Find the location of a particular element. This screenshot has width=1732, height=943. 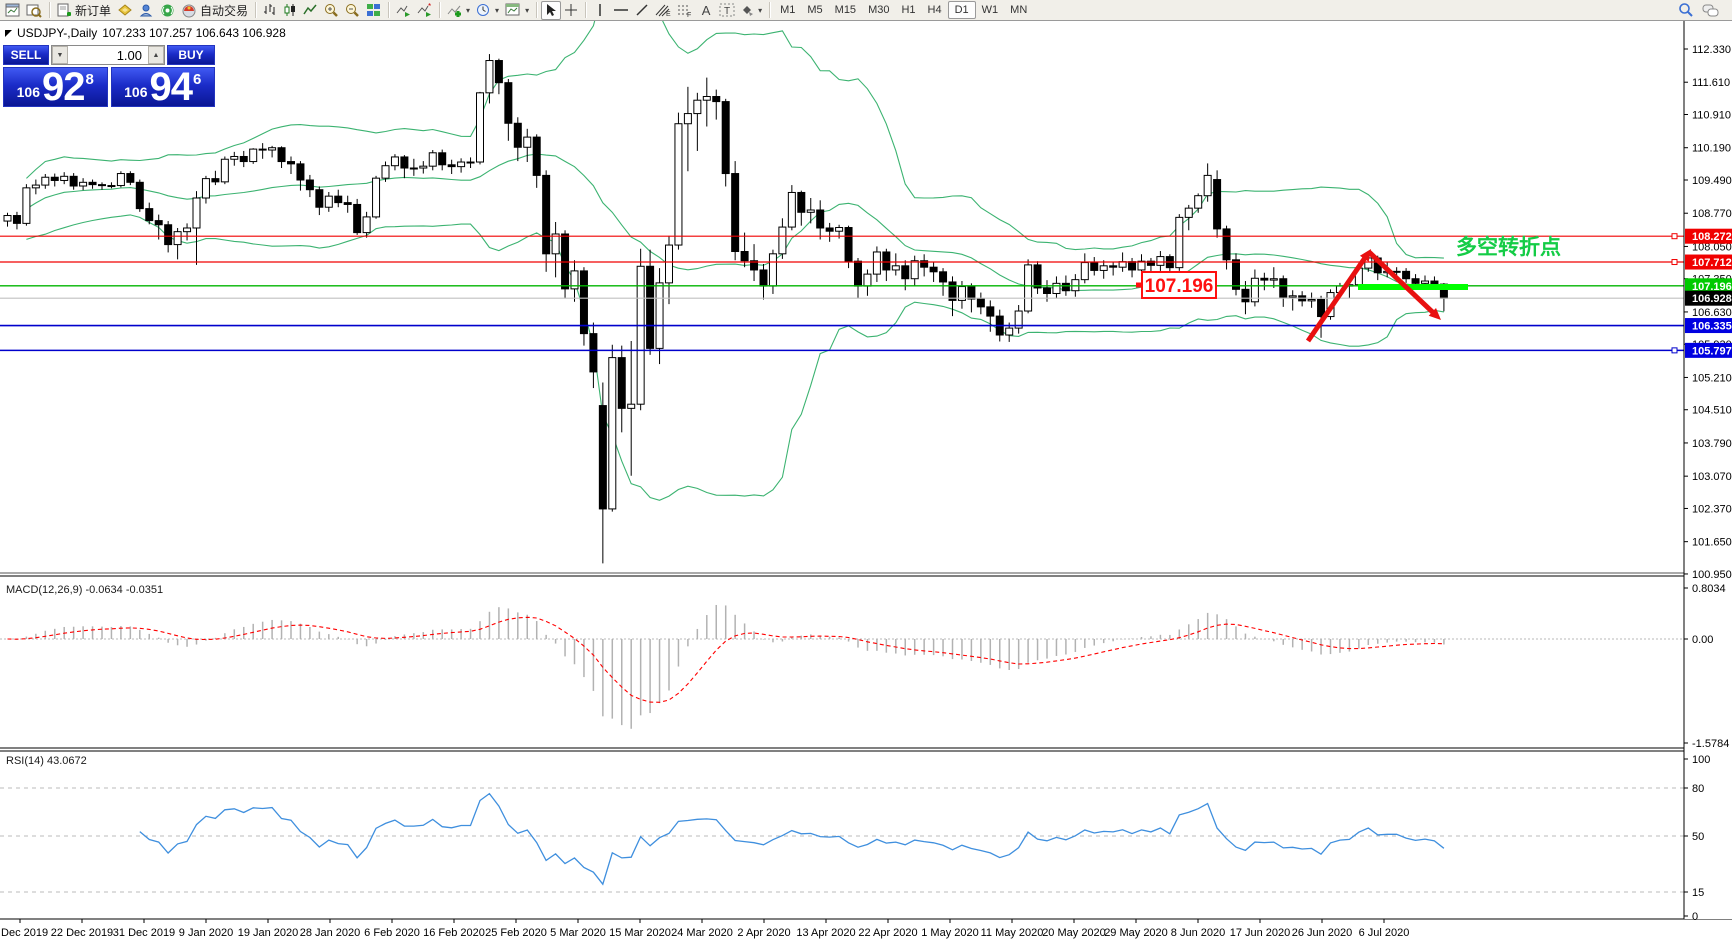

buy-price-button: 106 94 6 is located at coordinates (162, 87).